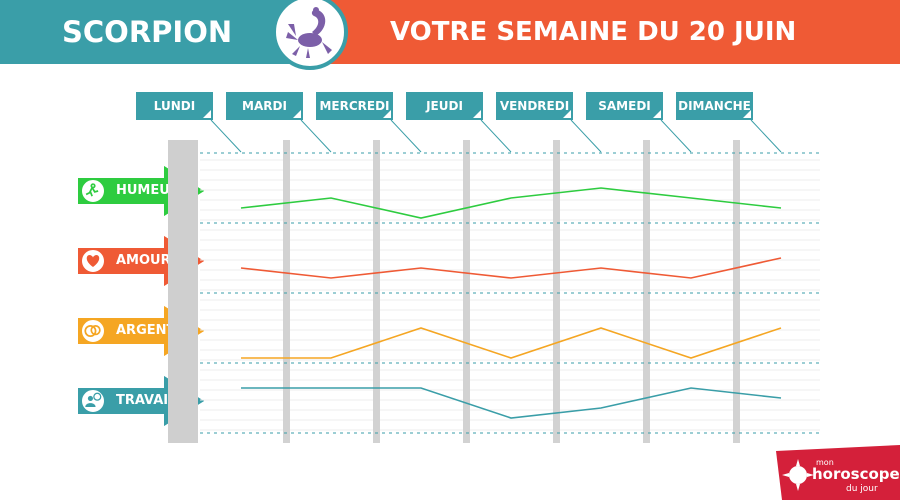 Image resolution: width=900 pixels, height=504 pixels. What do you see at coordinates (146, 400) in the screenshot?
I see `category-label: TRAVAIL` at bounding box center [146, 400].